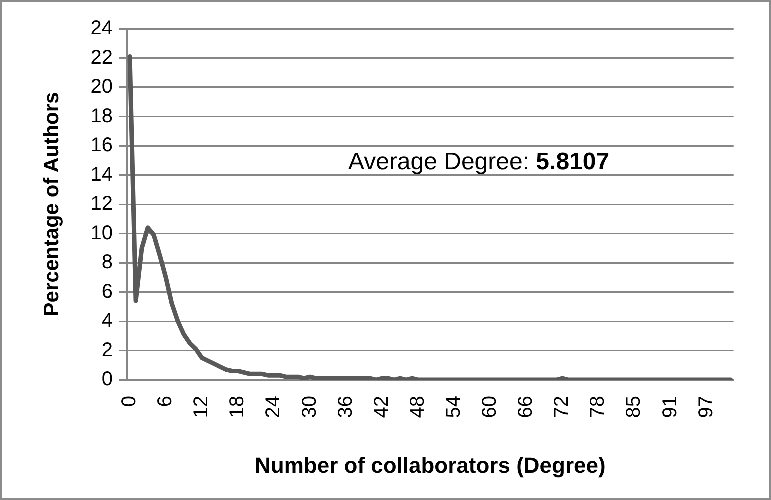  Describe the element at coordinates (562, 407) in the screenshot. I see `x-tick-label: 72` at that location.